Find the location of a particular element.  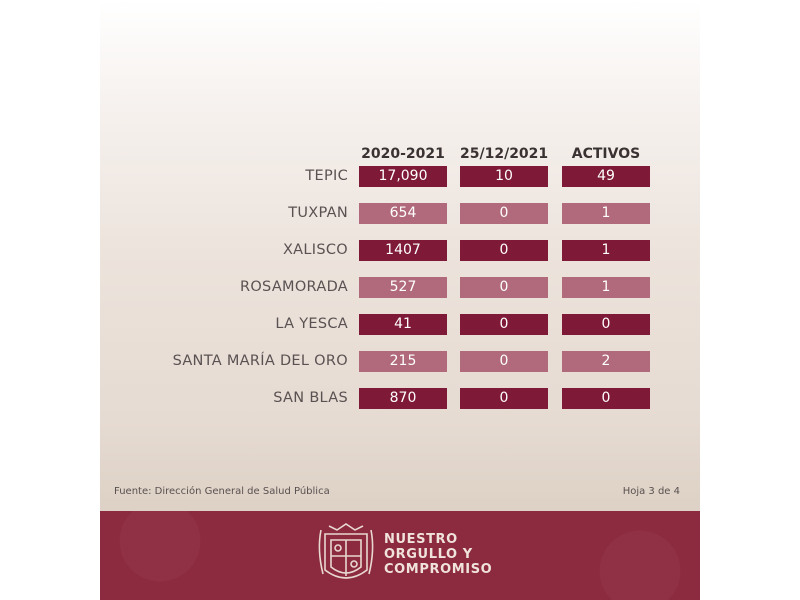

municipality-label: TEPIC is located at coordinates (326, 176).